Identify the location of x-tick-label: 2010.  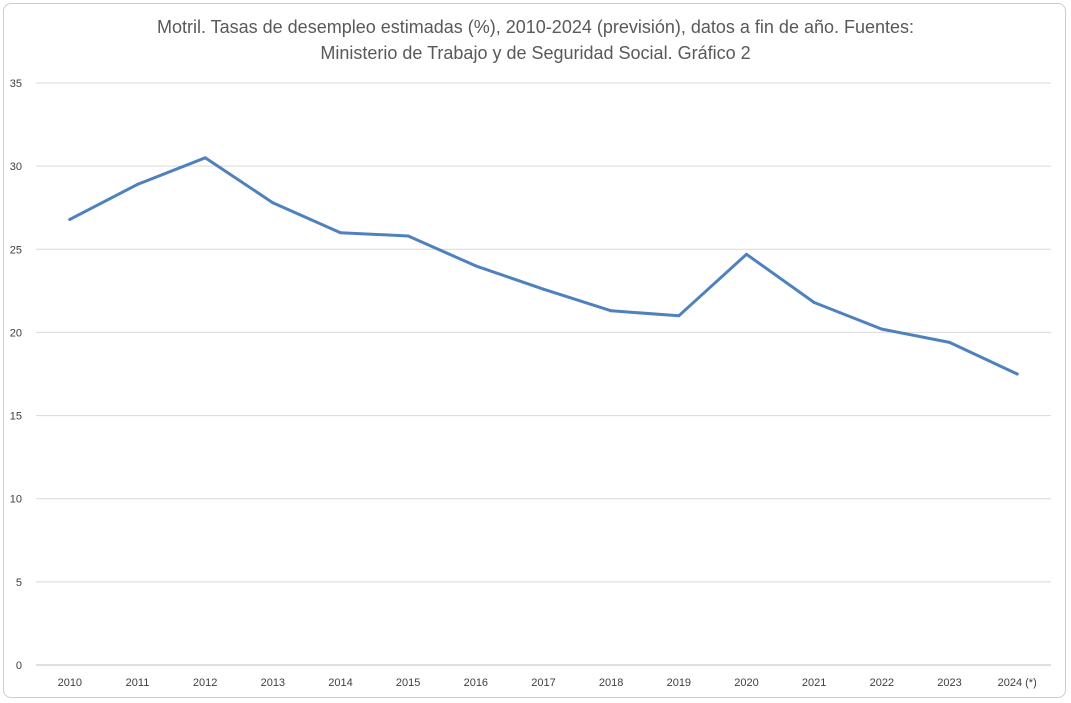
(70, 683).